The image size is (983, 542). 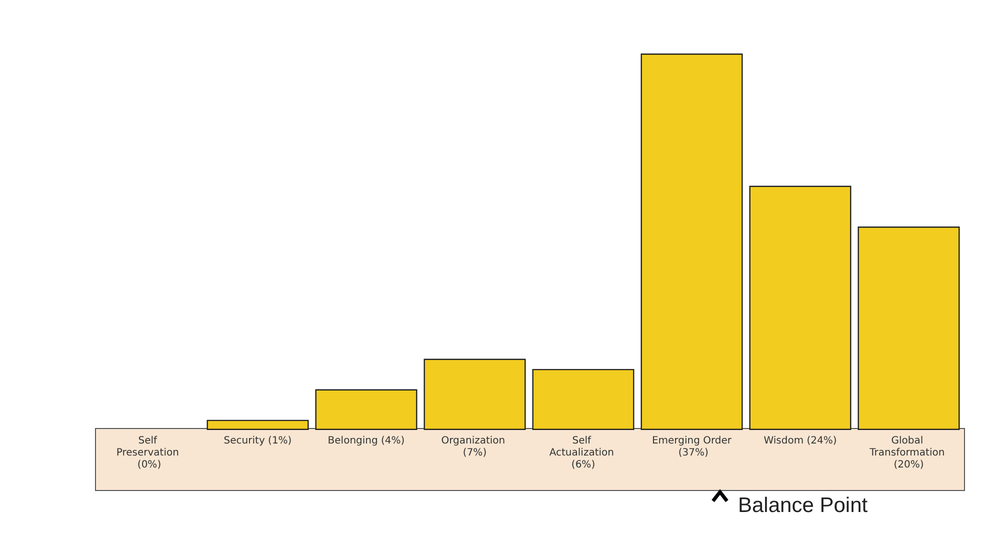 What do you see at coordinates (908, 447) in the screenshot?
I see `x-tick-label: Global Transformation` at bounding box center [908, 447].